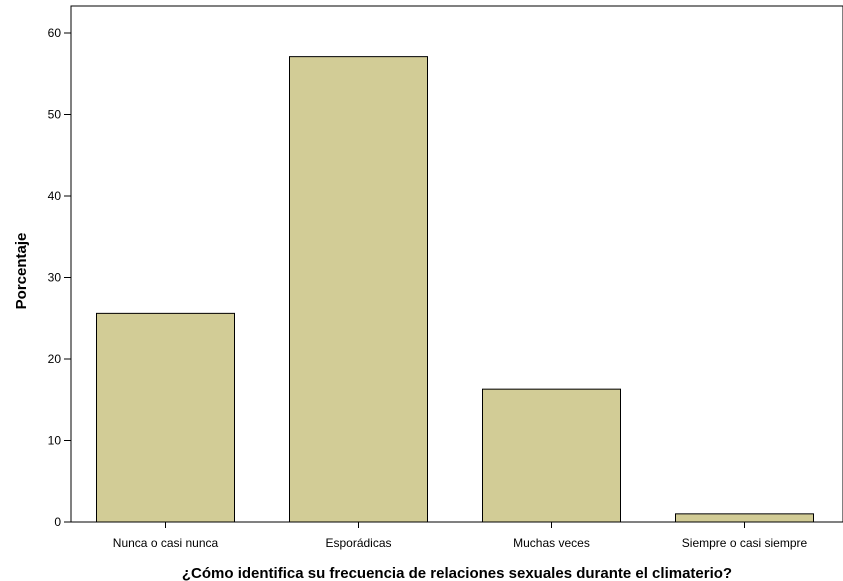 Image resolution: width=843 pixels, height=581 pixels. Describe the element at coordinates (55, 196) in the screenshot. I see `y-tick-label: 40` at that location.